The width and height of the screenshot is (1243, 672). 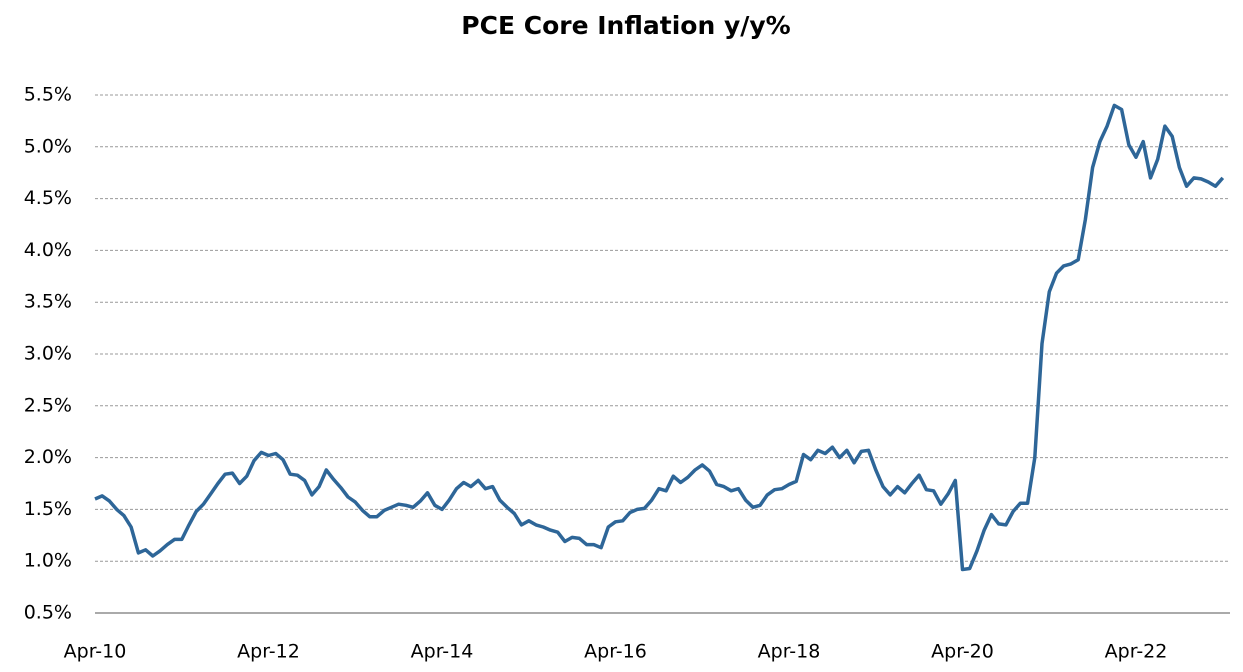 I want to click on y-tick-label: 3.5%, so click(x=48, y=302).